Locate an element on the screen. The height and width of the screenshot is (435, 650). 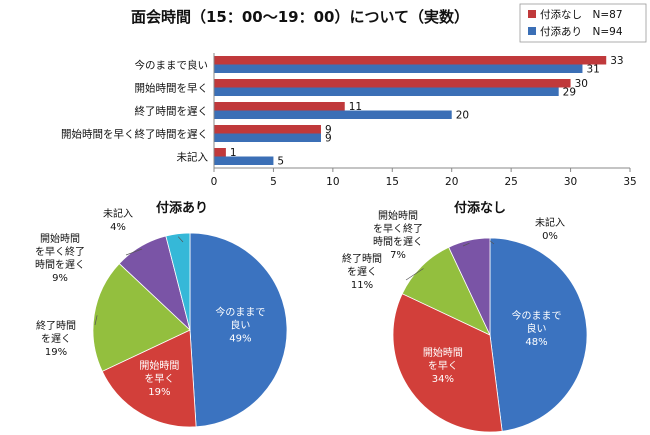
category-label: 終了時間を遅く is located at coordinates (172, 111).